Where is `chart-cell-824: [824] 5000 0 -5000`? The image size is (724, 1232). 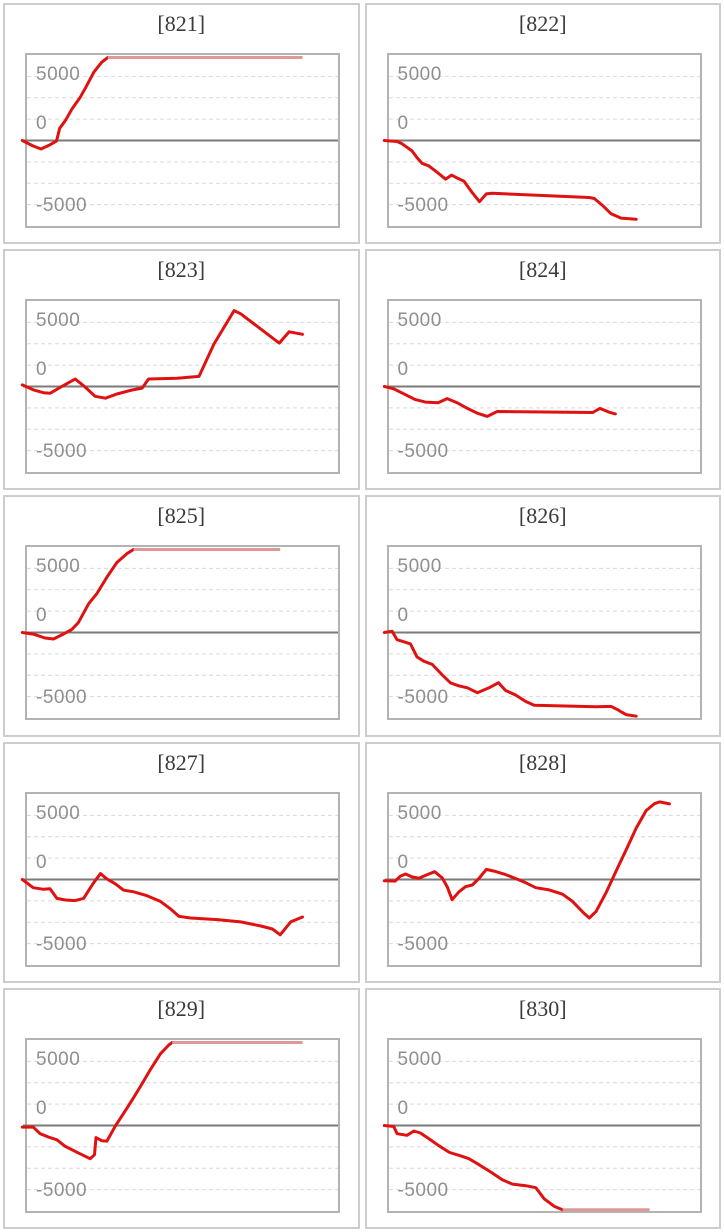 chart-cell-824: [824] 5000 0 -5000 is located at coordinates (542, 370).